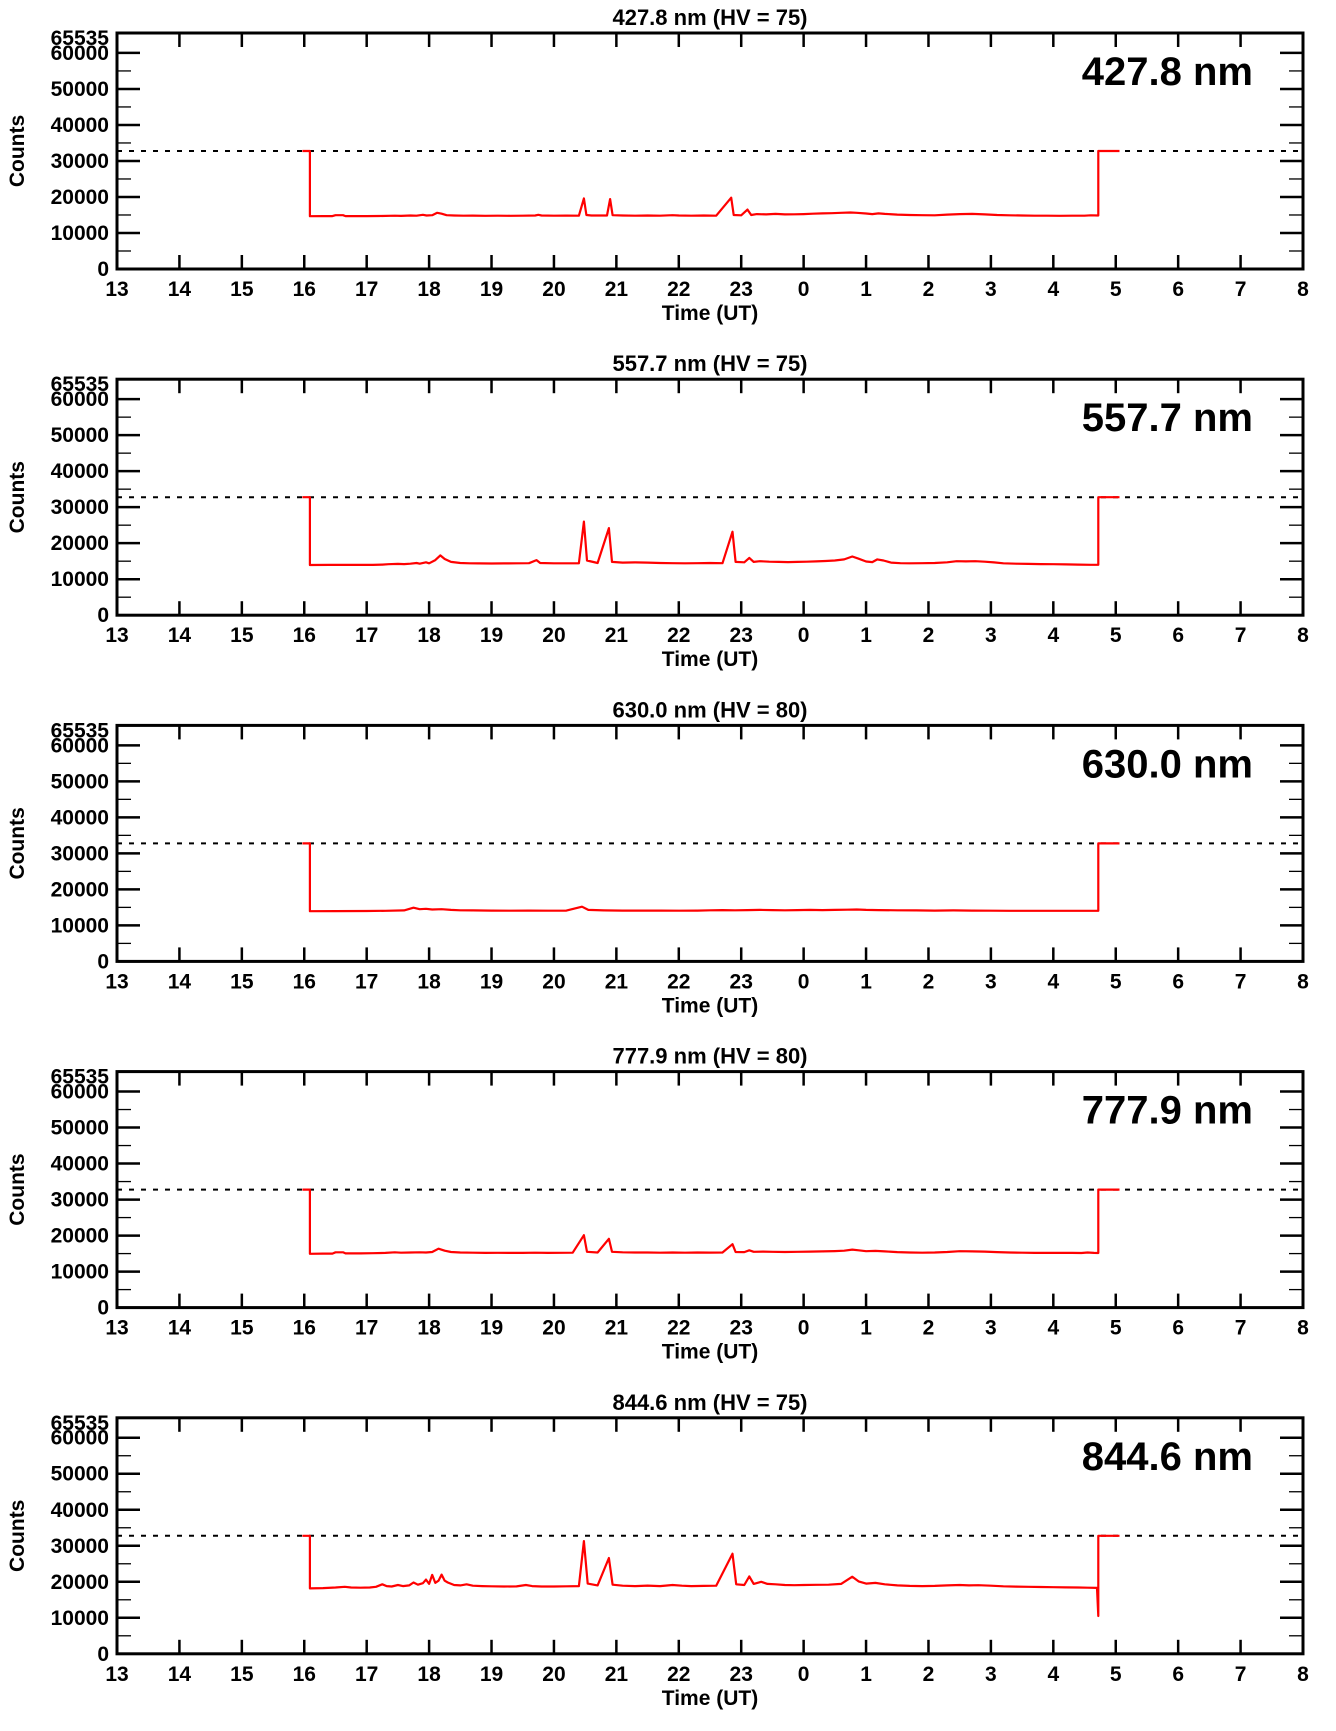 The image size is (1336, 1731). I want to click on x-tick-label: 5, so click(1116, 981).